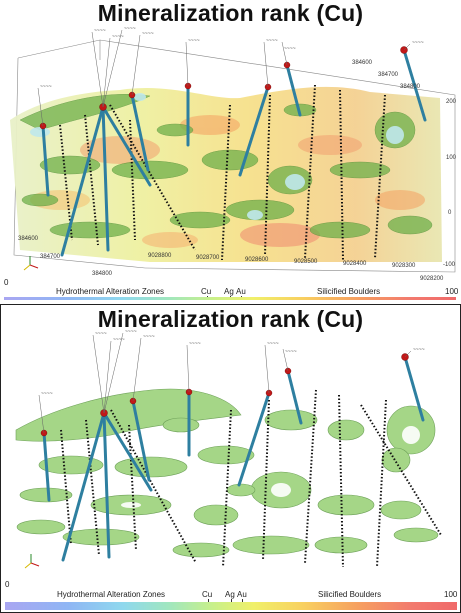 The width and height of the screenshot is (461, 613). Describe the element at coordinates (160, 256) in the screenshot. I see `axis-bottom-tick: 9028800` at that location.